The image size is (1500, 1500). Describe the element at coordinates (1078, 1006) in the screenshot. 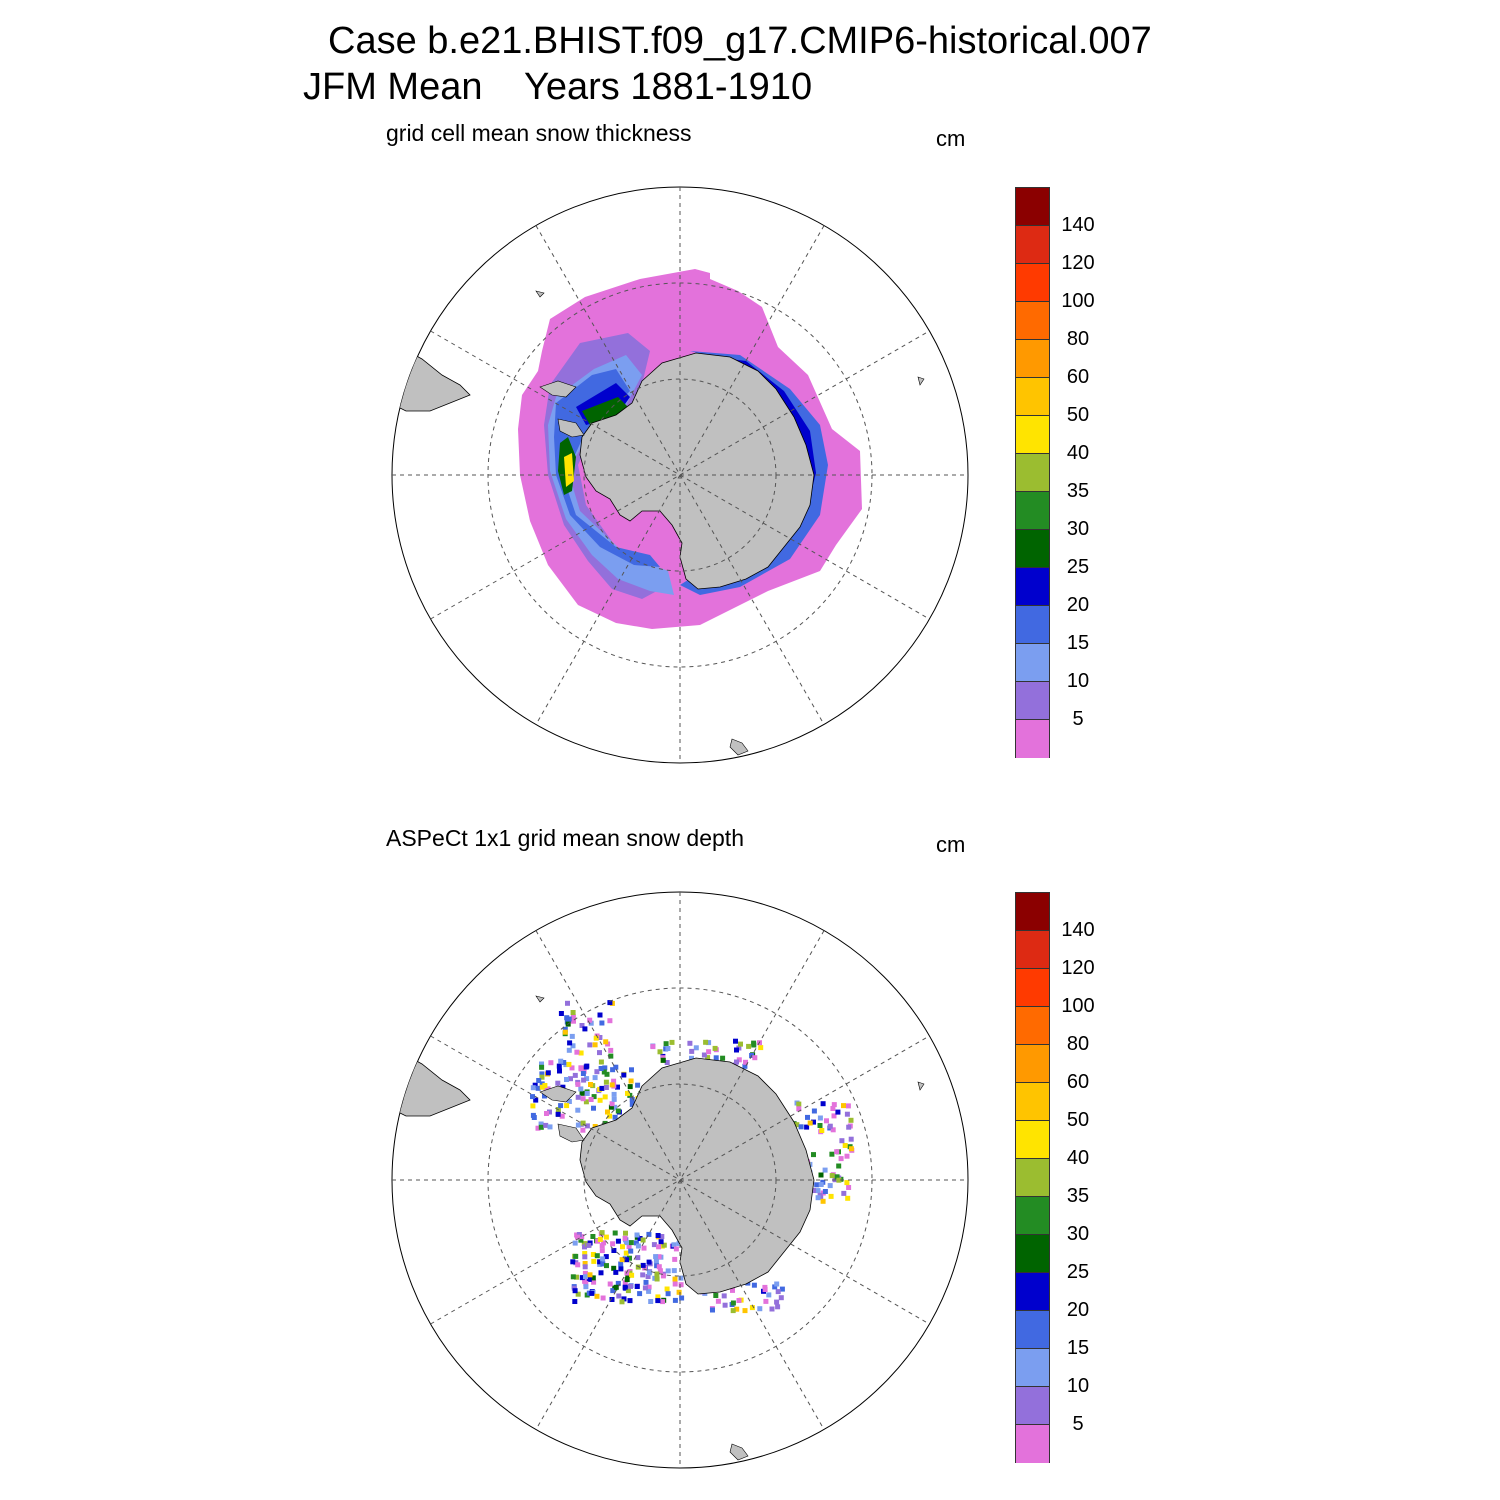

I see `colorbar-tick-label: 100` at that location.